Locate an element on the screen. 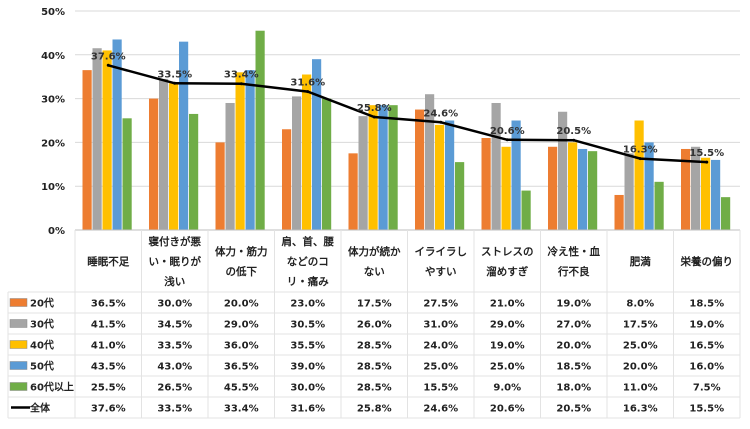  data-label-total: 15.5% is located at coordinates (706, 153).